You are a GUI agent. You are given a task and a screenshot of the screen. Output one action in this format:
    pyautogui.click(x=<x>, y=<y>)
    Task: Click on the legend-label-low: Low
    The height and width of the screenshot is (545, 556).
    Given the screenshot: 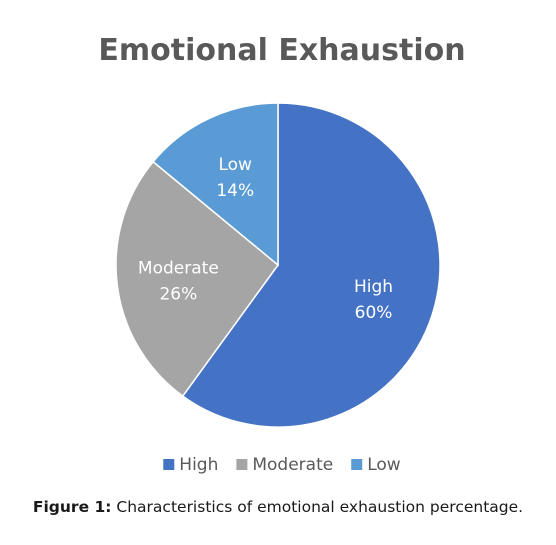 What is the action you would take?
    pyautogui.click(x=384, y=465)
    